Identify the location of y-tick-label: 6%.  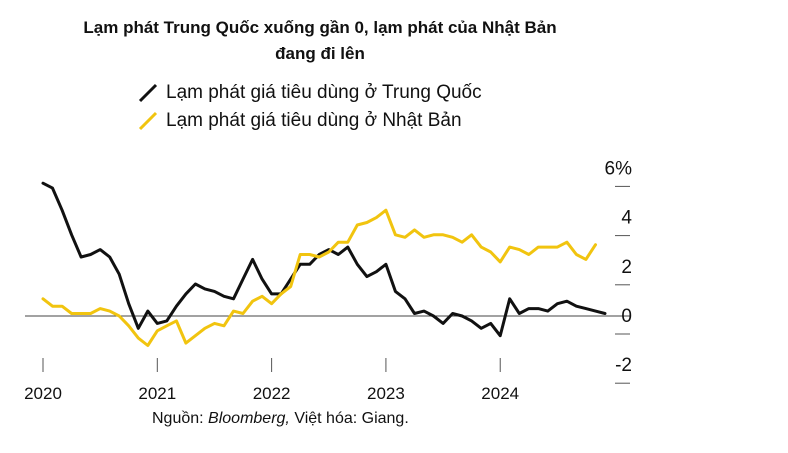
(619, 168).